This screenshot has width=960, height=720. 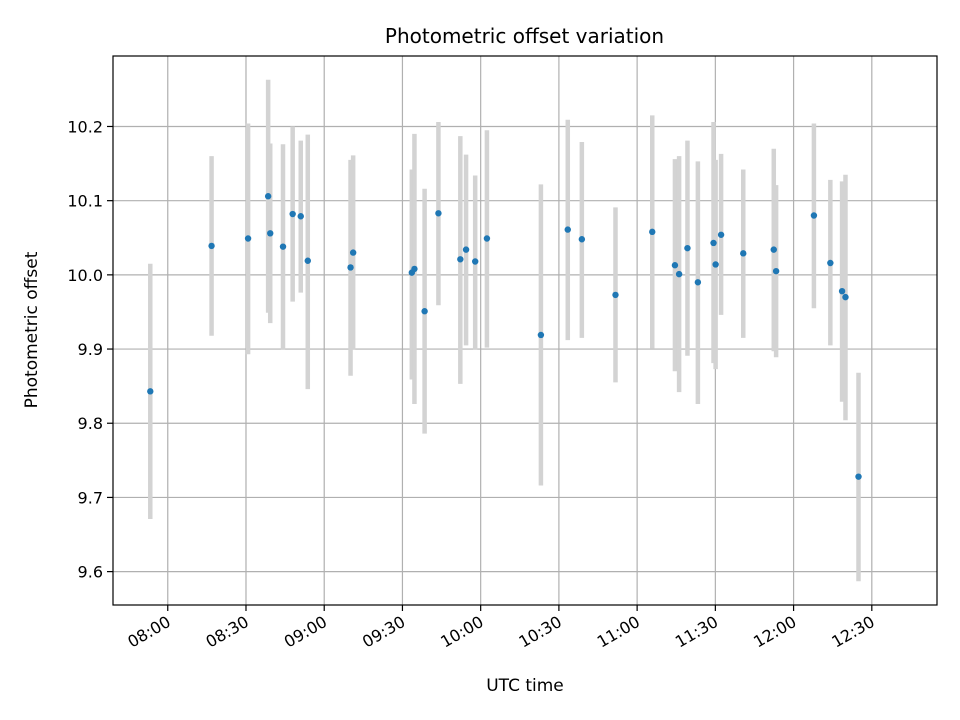 I want to click on y-tick-label: 9.6, so click(x=90, y=572).